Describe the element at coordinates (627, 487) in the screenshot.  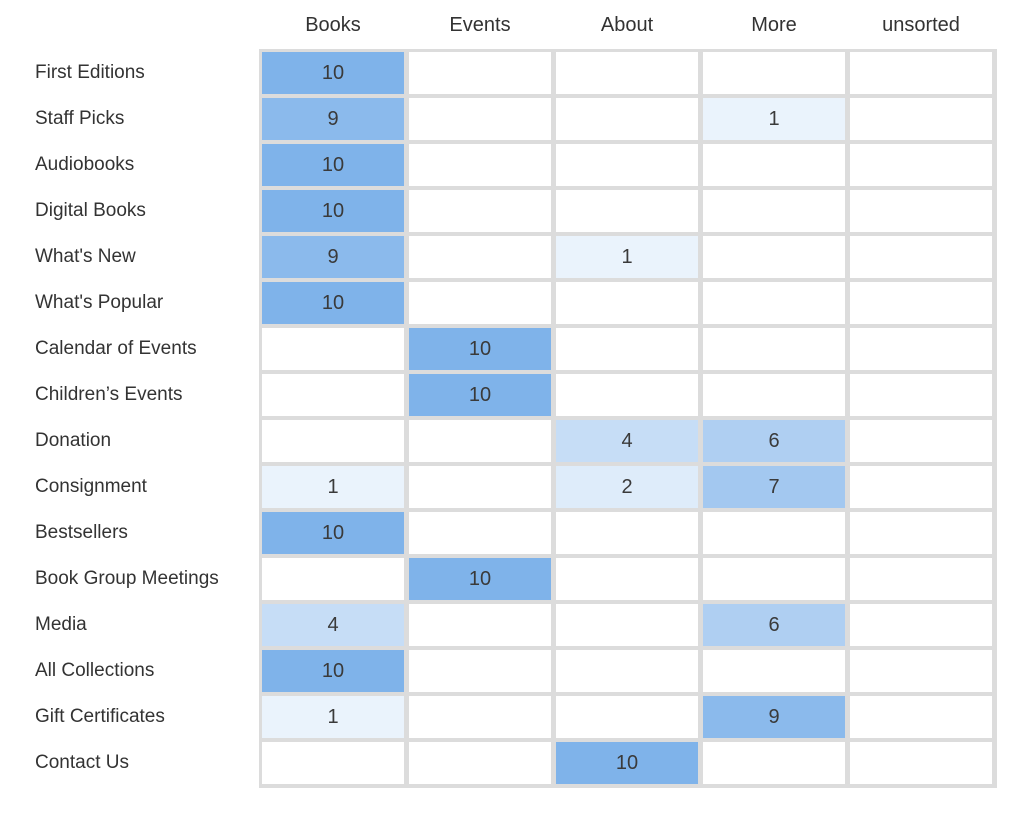
I see `heatmap-cell: 2` at that location.